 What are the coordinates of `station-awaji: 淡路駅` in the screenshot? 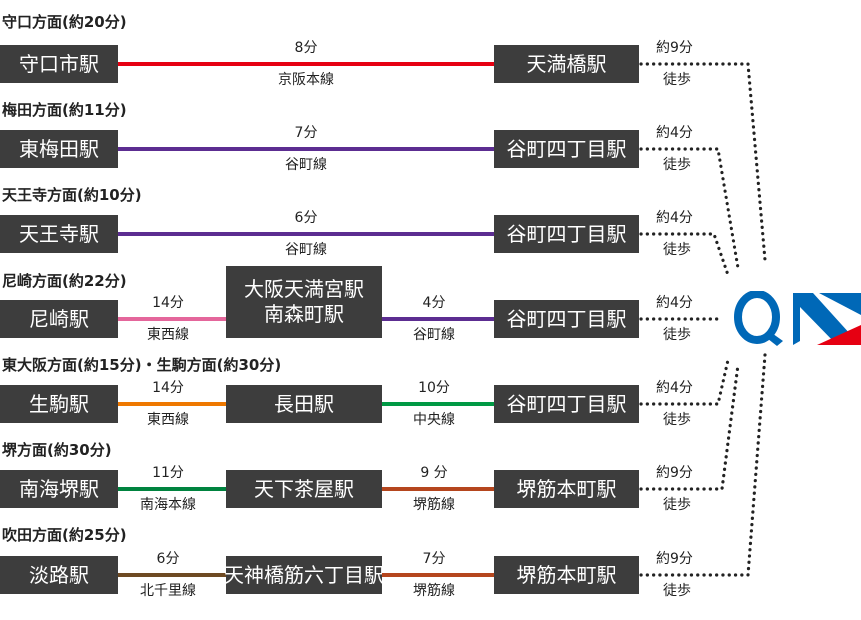 It's located at (59, 575).